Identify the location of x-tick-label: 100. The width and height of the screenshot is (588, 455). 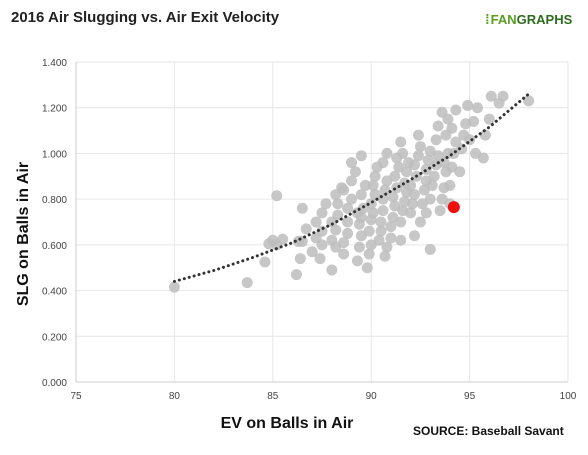
(568, 396).